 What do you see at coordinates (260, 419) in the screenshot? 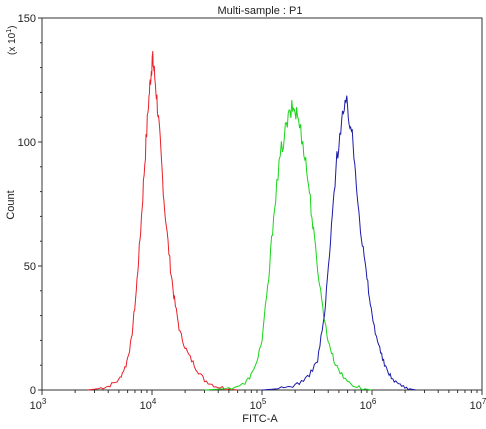
I see `x-axis-label: FITC-A` at bounding box center [260, 419].